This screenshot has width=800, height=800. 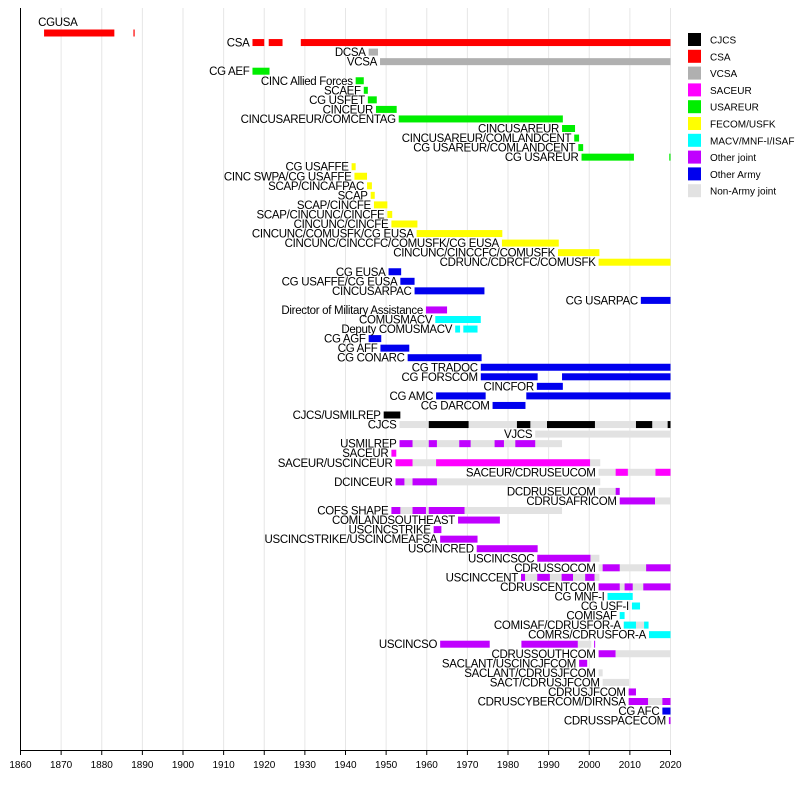 What do you see at coordinates (743, 192) in the screenshot?
I see `legend-label: Non-Army joint` at bounding box center [743, 192].